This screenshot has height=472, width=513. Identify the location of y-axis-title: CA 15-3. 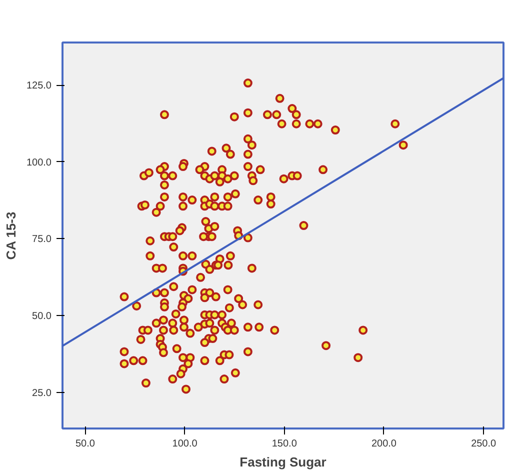
(10, 236).